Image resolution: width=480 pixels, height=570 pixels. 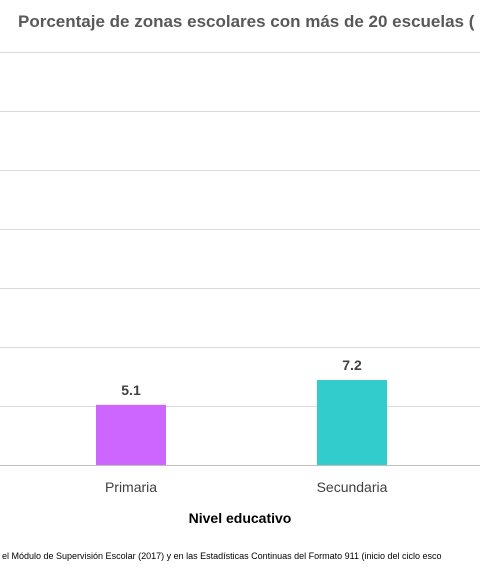 I want to click on x-axis-label: Nivel educativo, so click(x=240, y=518).